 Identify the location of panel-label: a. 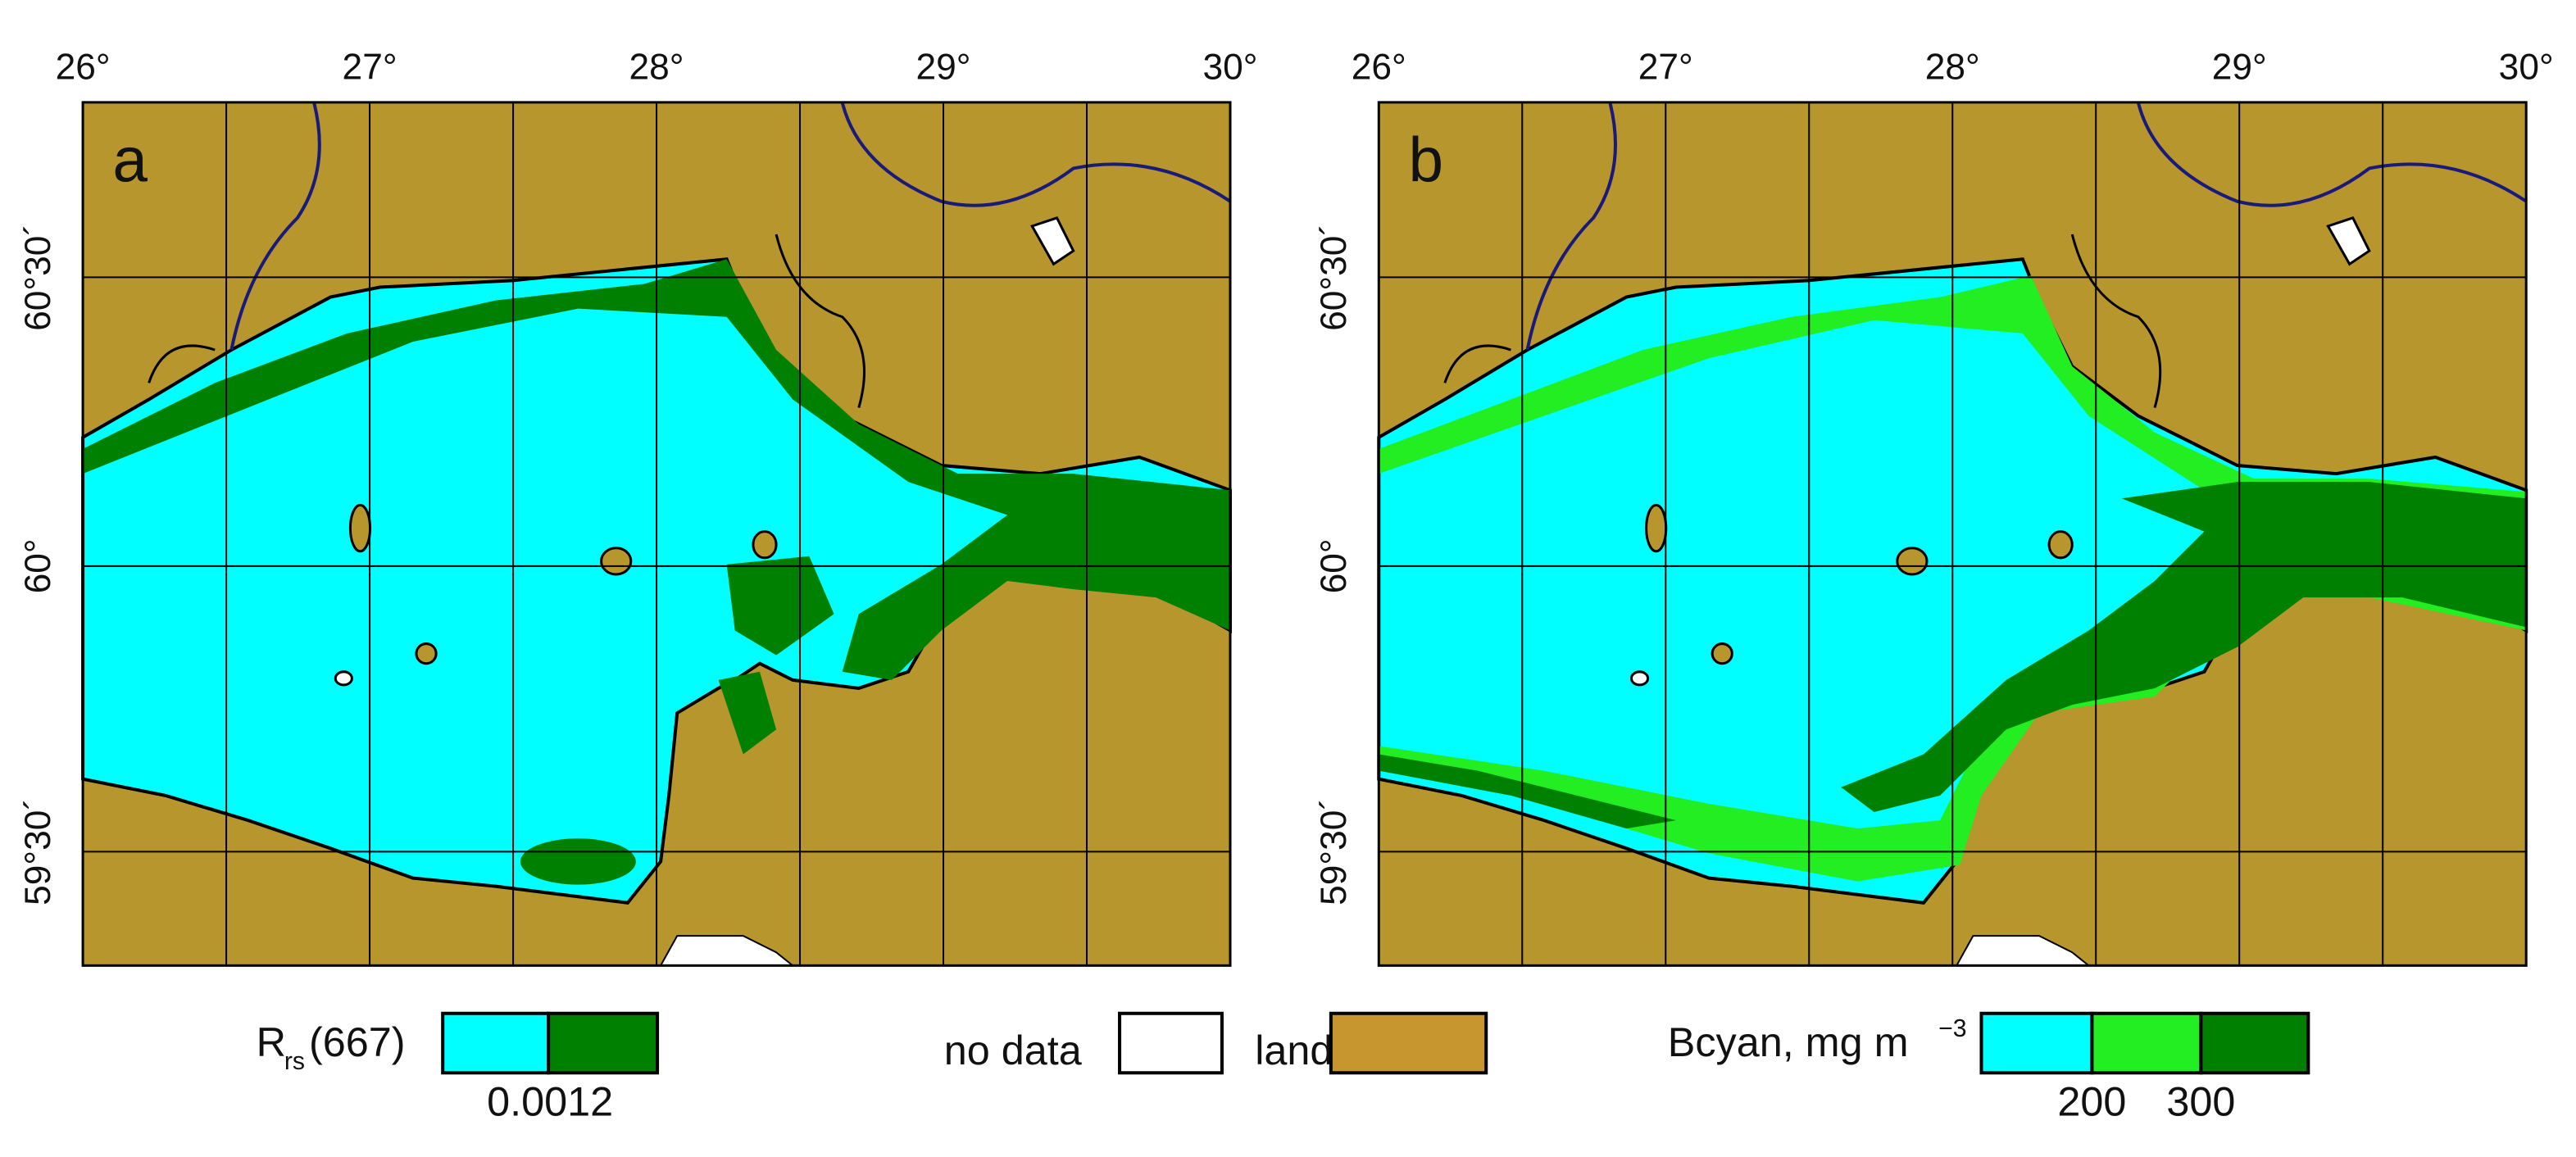
(130, 161).